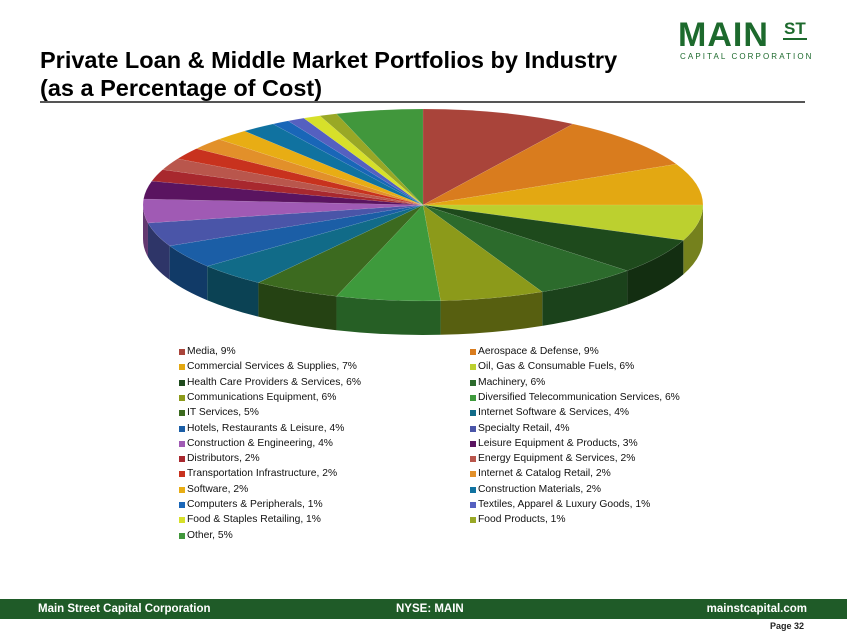 The width and height of the screenshot is (847, 635). Describe the element at coordinates (255, 504) in the screenshot. I see `legend-label: Computers & Peripherals, 1%` at that location.